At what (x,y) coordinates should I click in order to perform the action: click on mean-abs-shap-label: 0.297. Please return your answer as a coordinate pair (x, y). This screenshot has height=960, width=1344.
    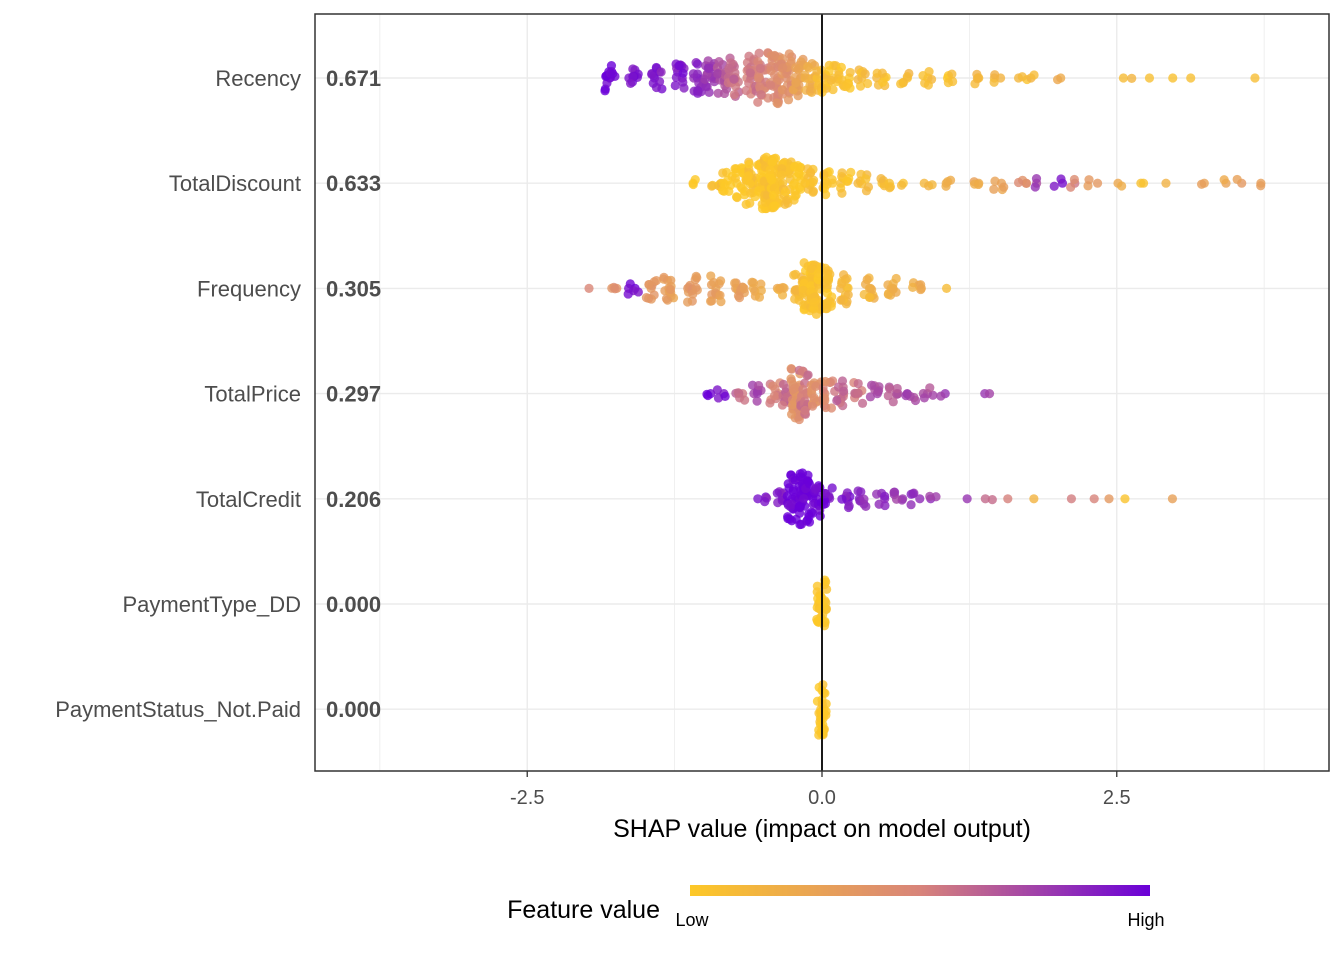
    Looking at the image, I should click on (353, 394).